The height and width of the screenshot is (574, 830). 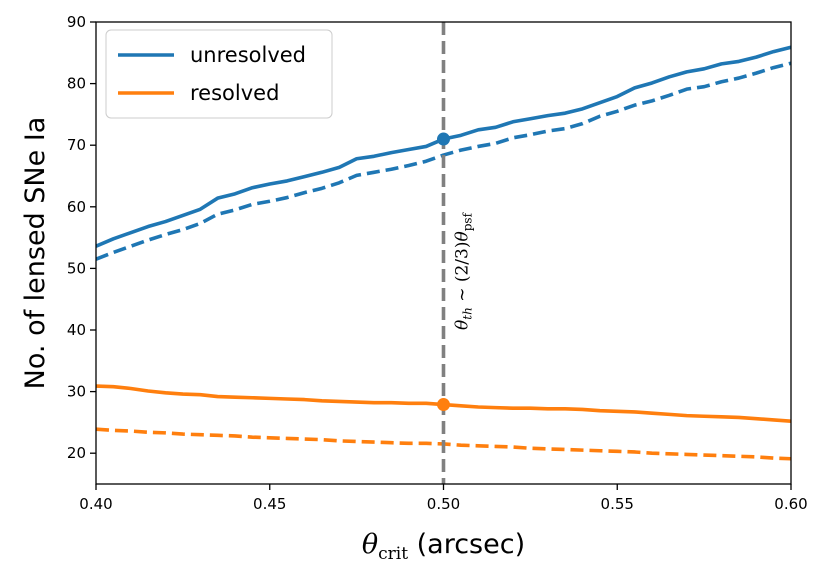 I want to click on x-axis-title: θcrit (arcsec), so click(x=443, y=546).